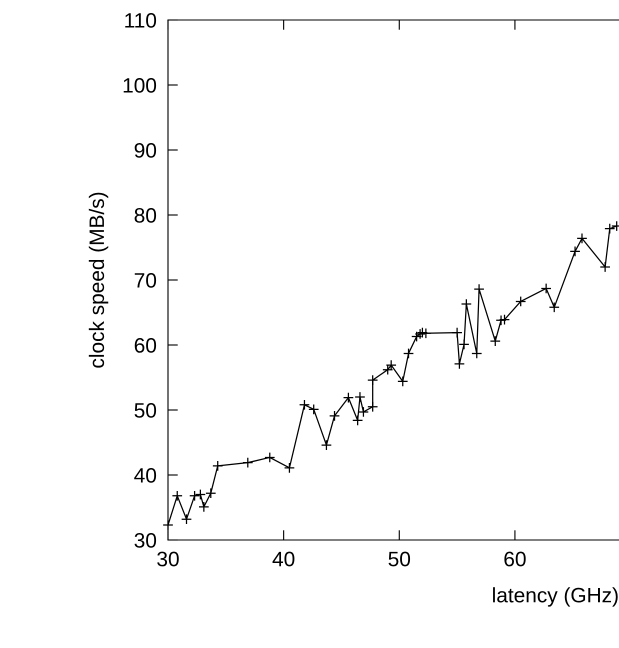 The image size is (619, 648). What do you see at coordinates (399, 559) in the screenshot?
I see `x-tick-label: 50` at bounding box center [399, 559].